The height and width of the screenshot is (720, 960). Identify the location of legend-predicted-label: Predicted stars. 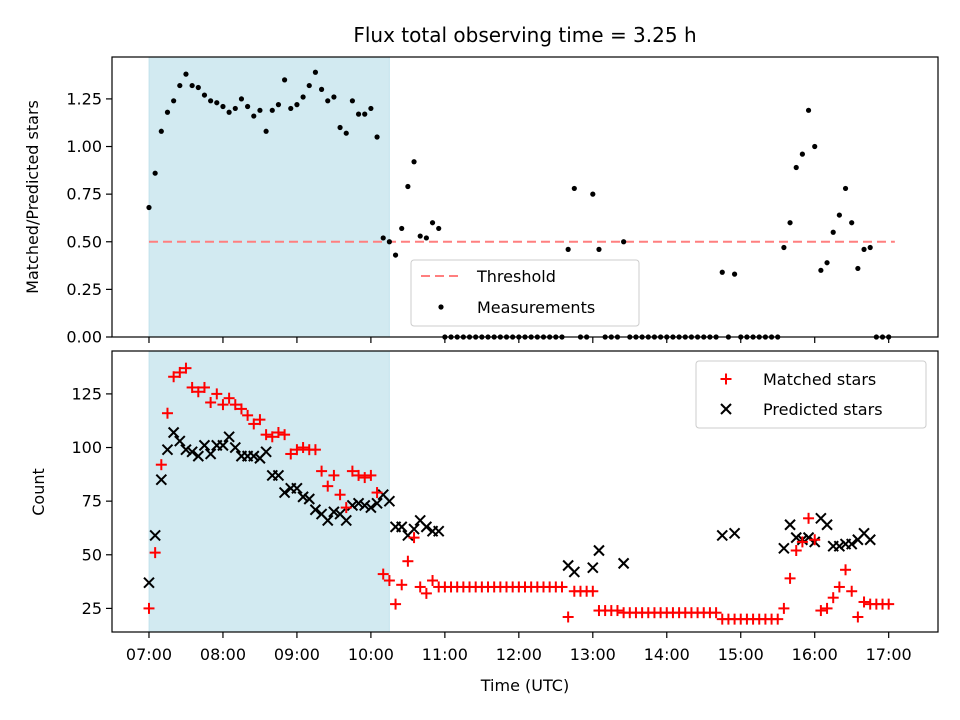
(823, 409).